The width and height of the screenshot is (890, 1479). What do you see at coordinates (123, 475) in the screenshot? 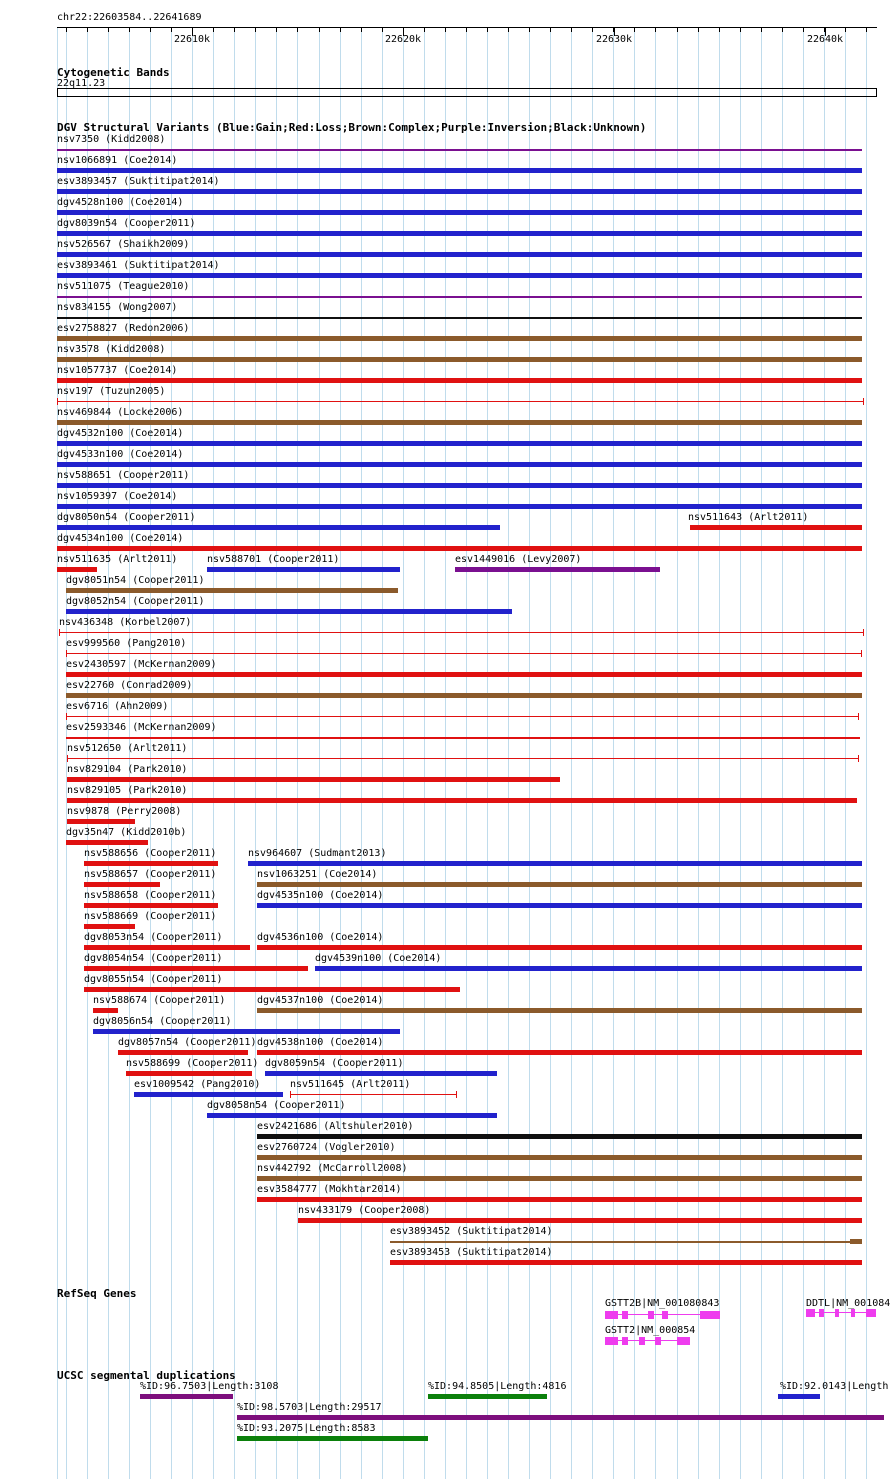
I see `variant-label: nsv588651 (Cooper2011)` at bounding box center [123, 475].